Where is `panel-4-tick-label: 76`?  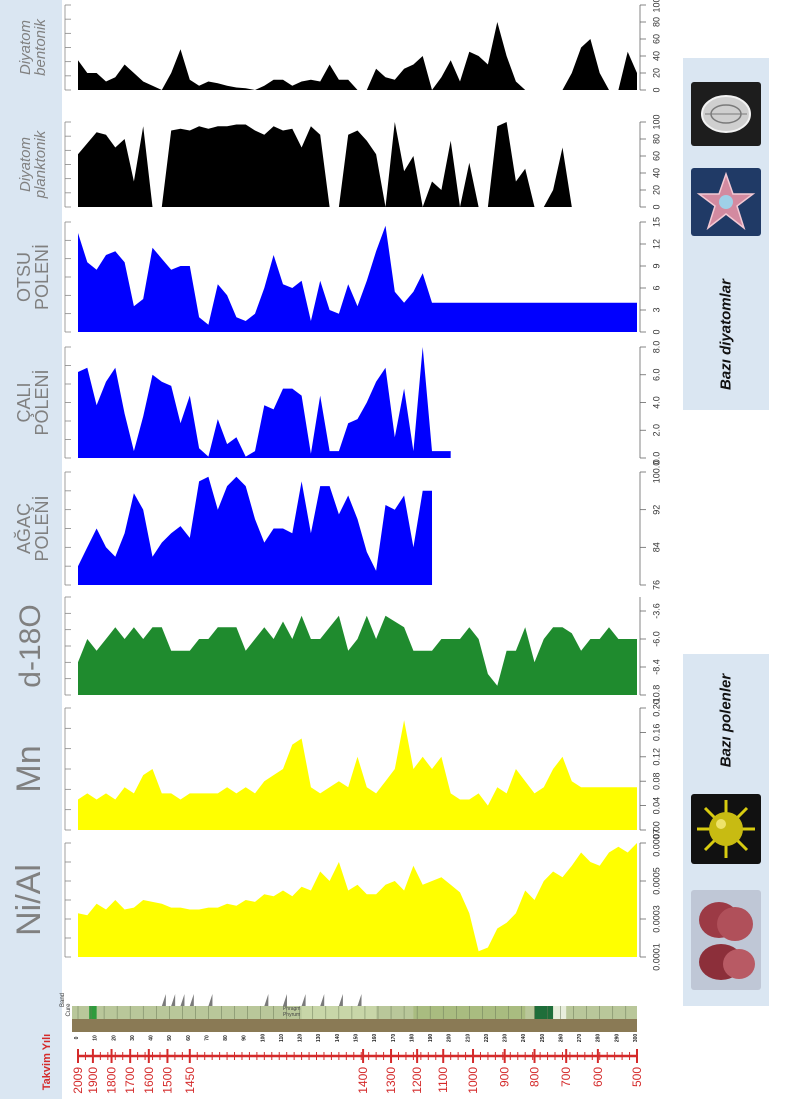 panel-4-tick-label: 76 is located at coordinates (656, 585).